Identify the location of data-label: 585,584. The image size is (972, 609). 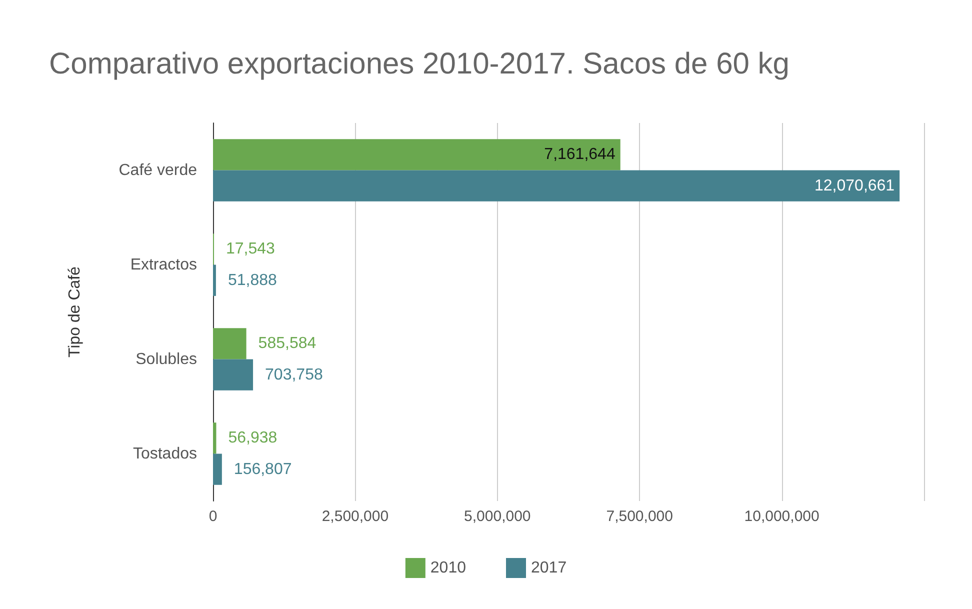
(287, 343).